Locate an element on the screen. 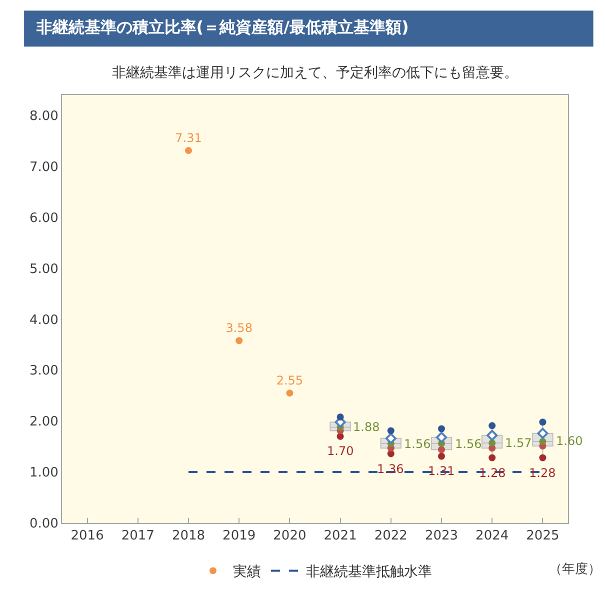  y-tick-label: 0.00 is located at coordinates (43, 524).